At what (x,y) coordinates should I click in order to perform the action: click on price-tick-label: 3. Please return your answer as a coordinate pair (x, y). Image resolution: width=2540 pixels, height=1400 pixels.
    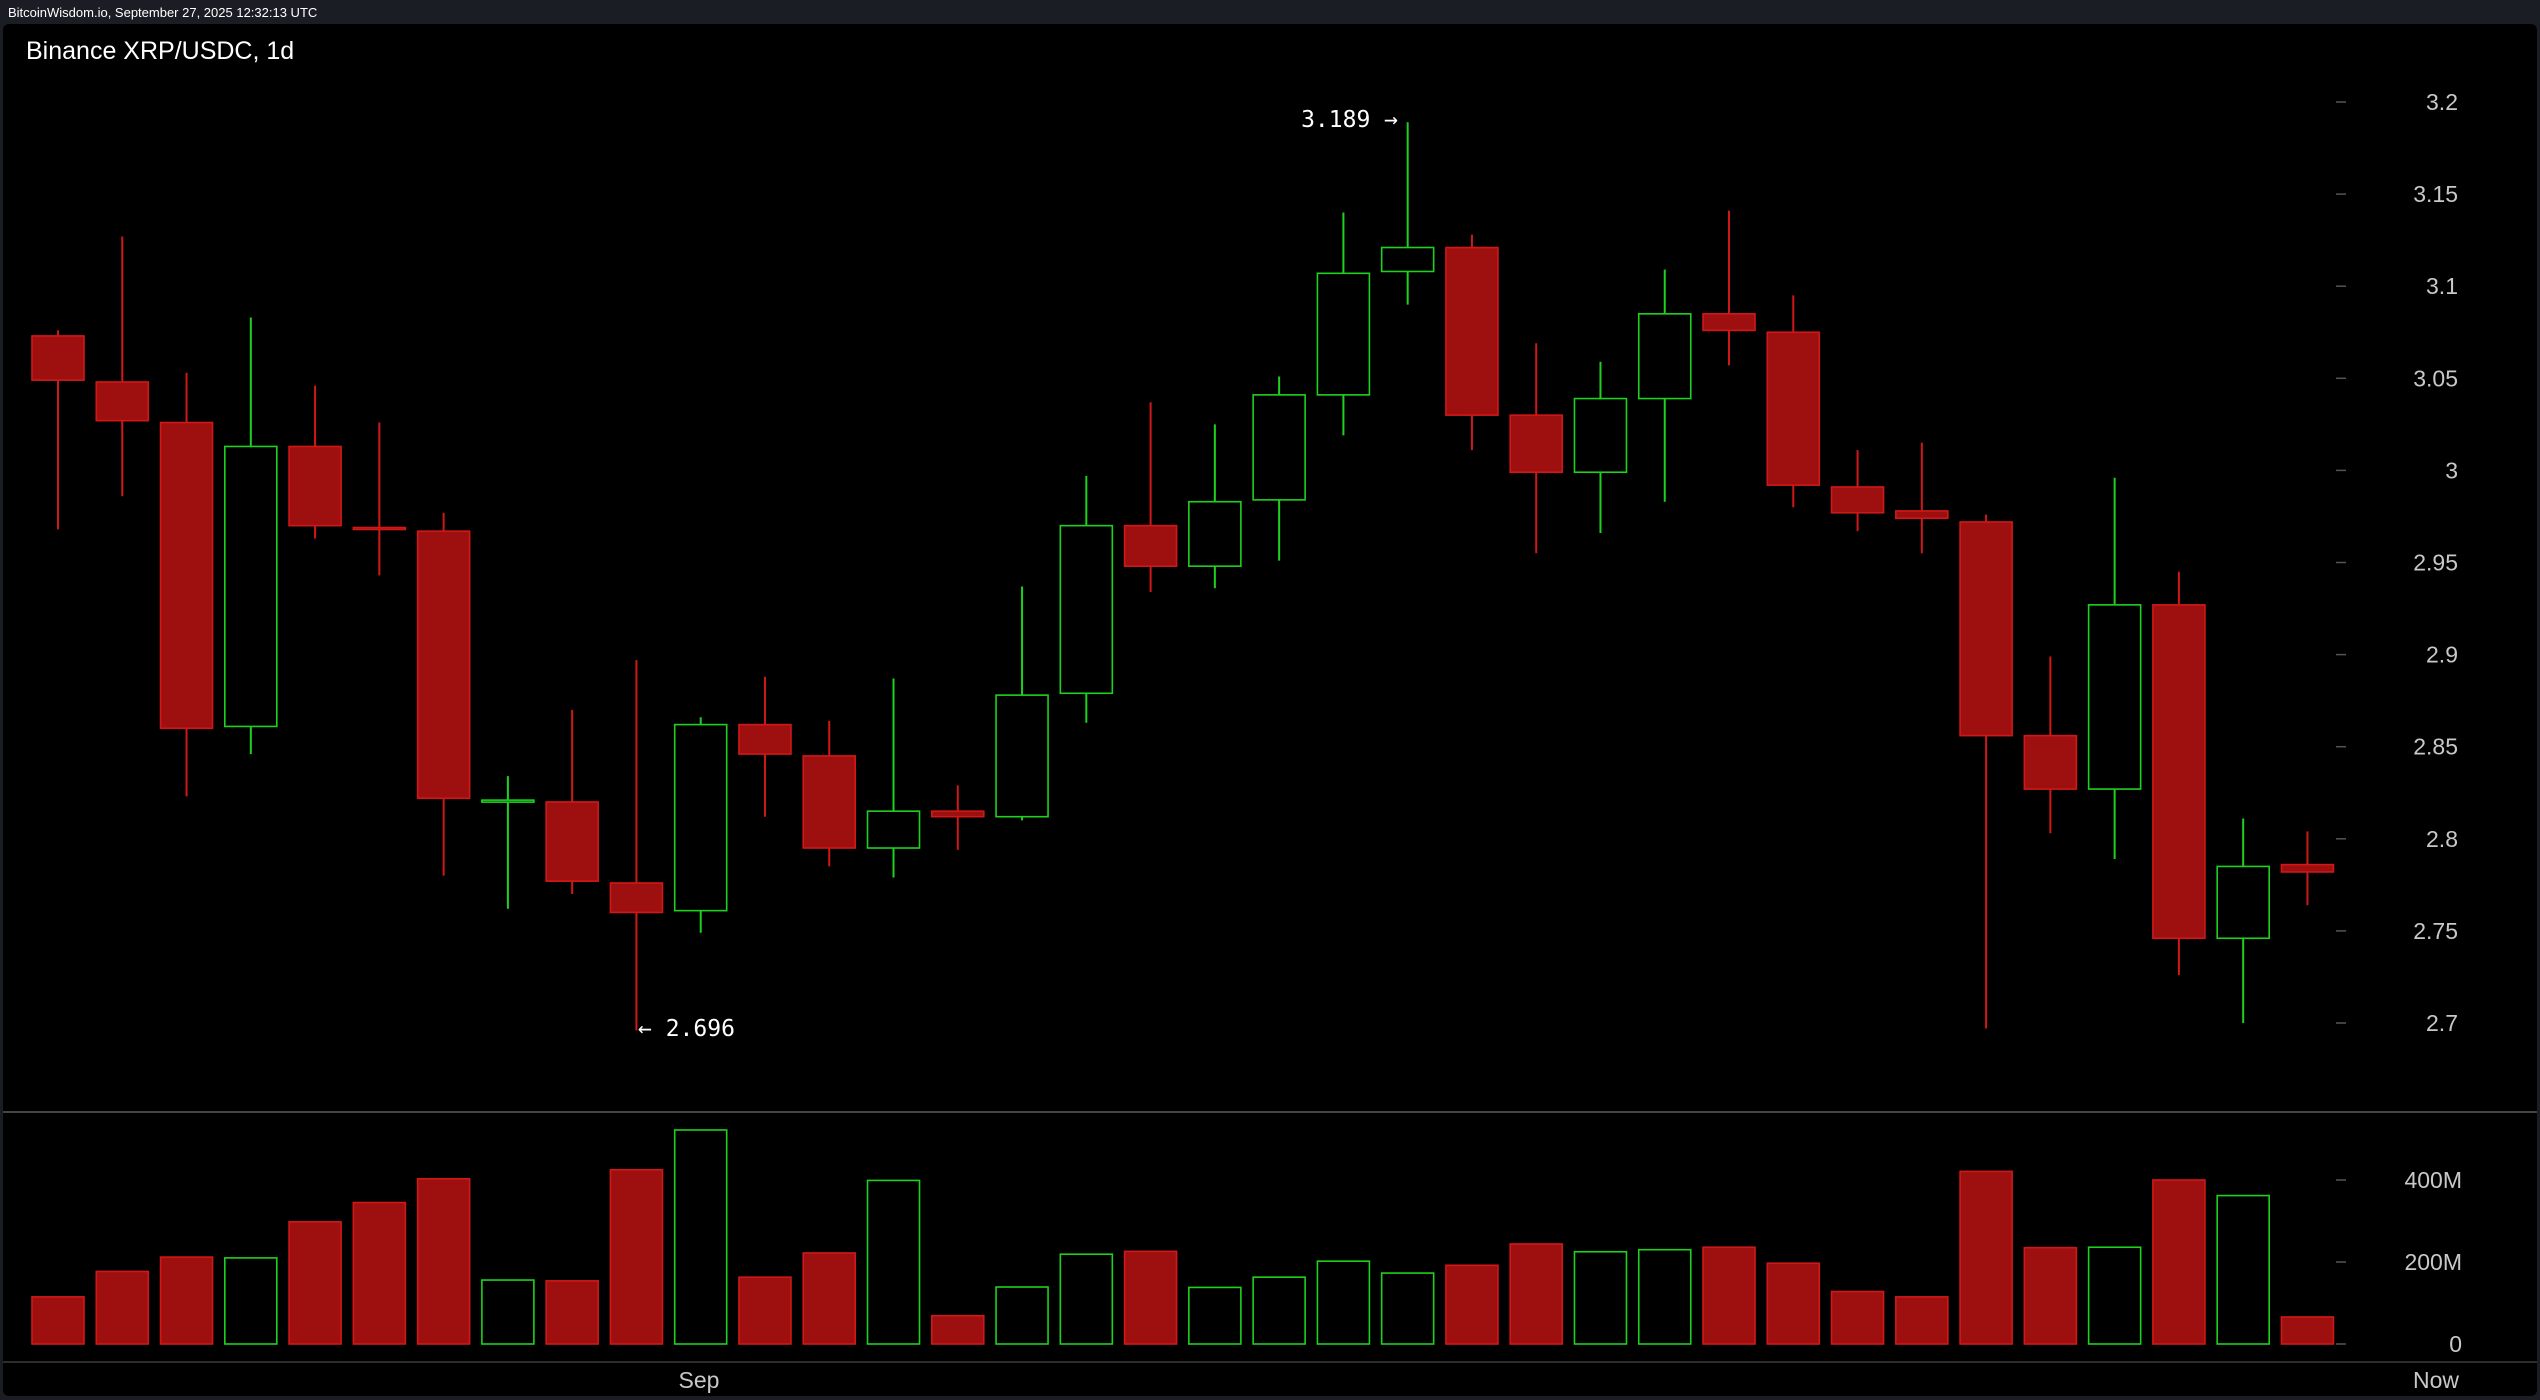
    Looking at the image, I should click on (2451, 470).